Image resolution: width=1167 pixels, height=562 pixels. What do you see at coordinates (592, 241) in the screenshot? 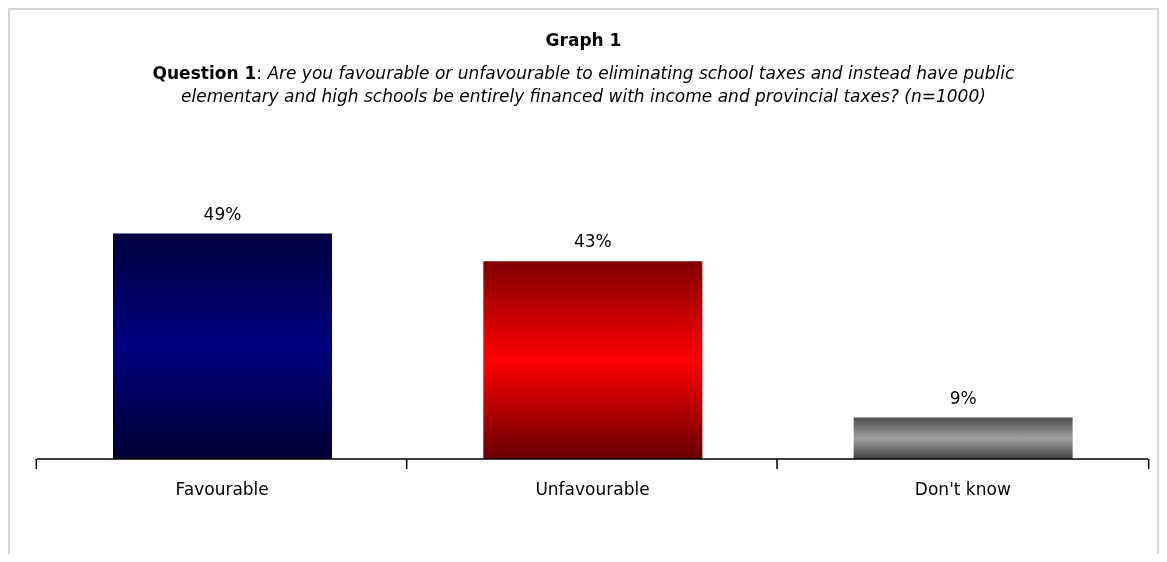
I see `data-label: 43%` at bounding box center [592, 241].